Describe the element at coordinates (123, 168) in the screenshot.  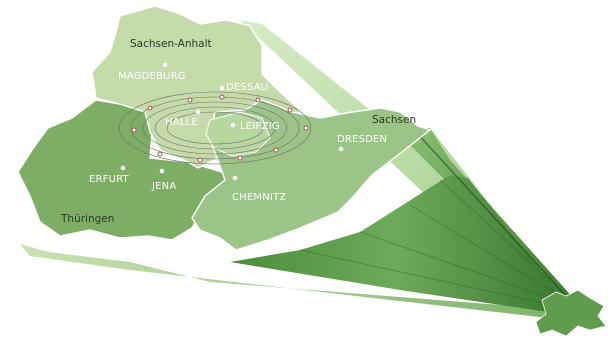
I see `city-dot-erfurt` at that location.